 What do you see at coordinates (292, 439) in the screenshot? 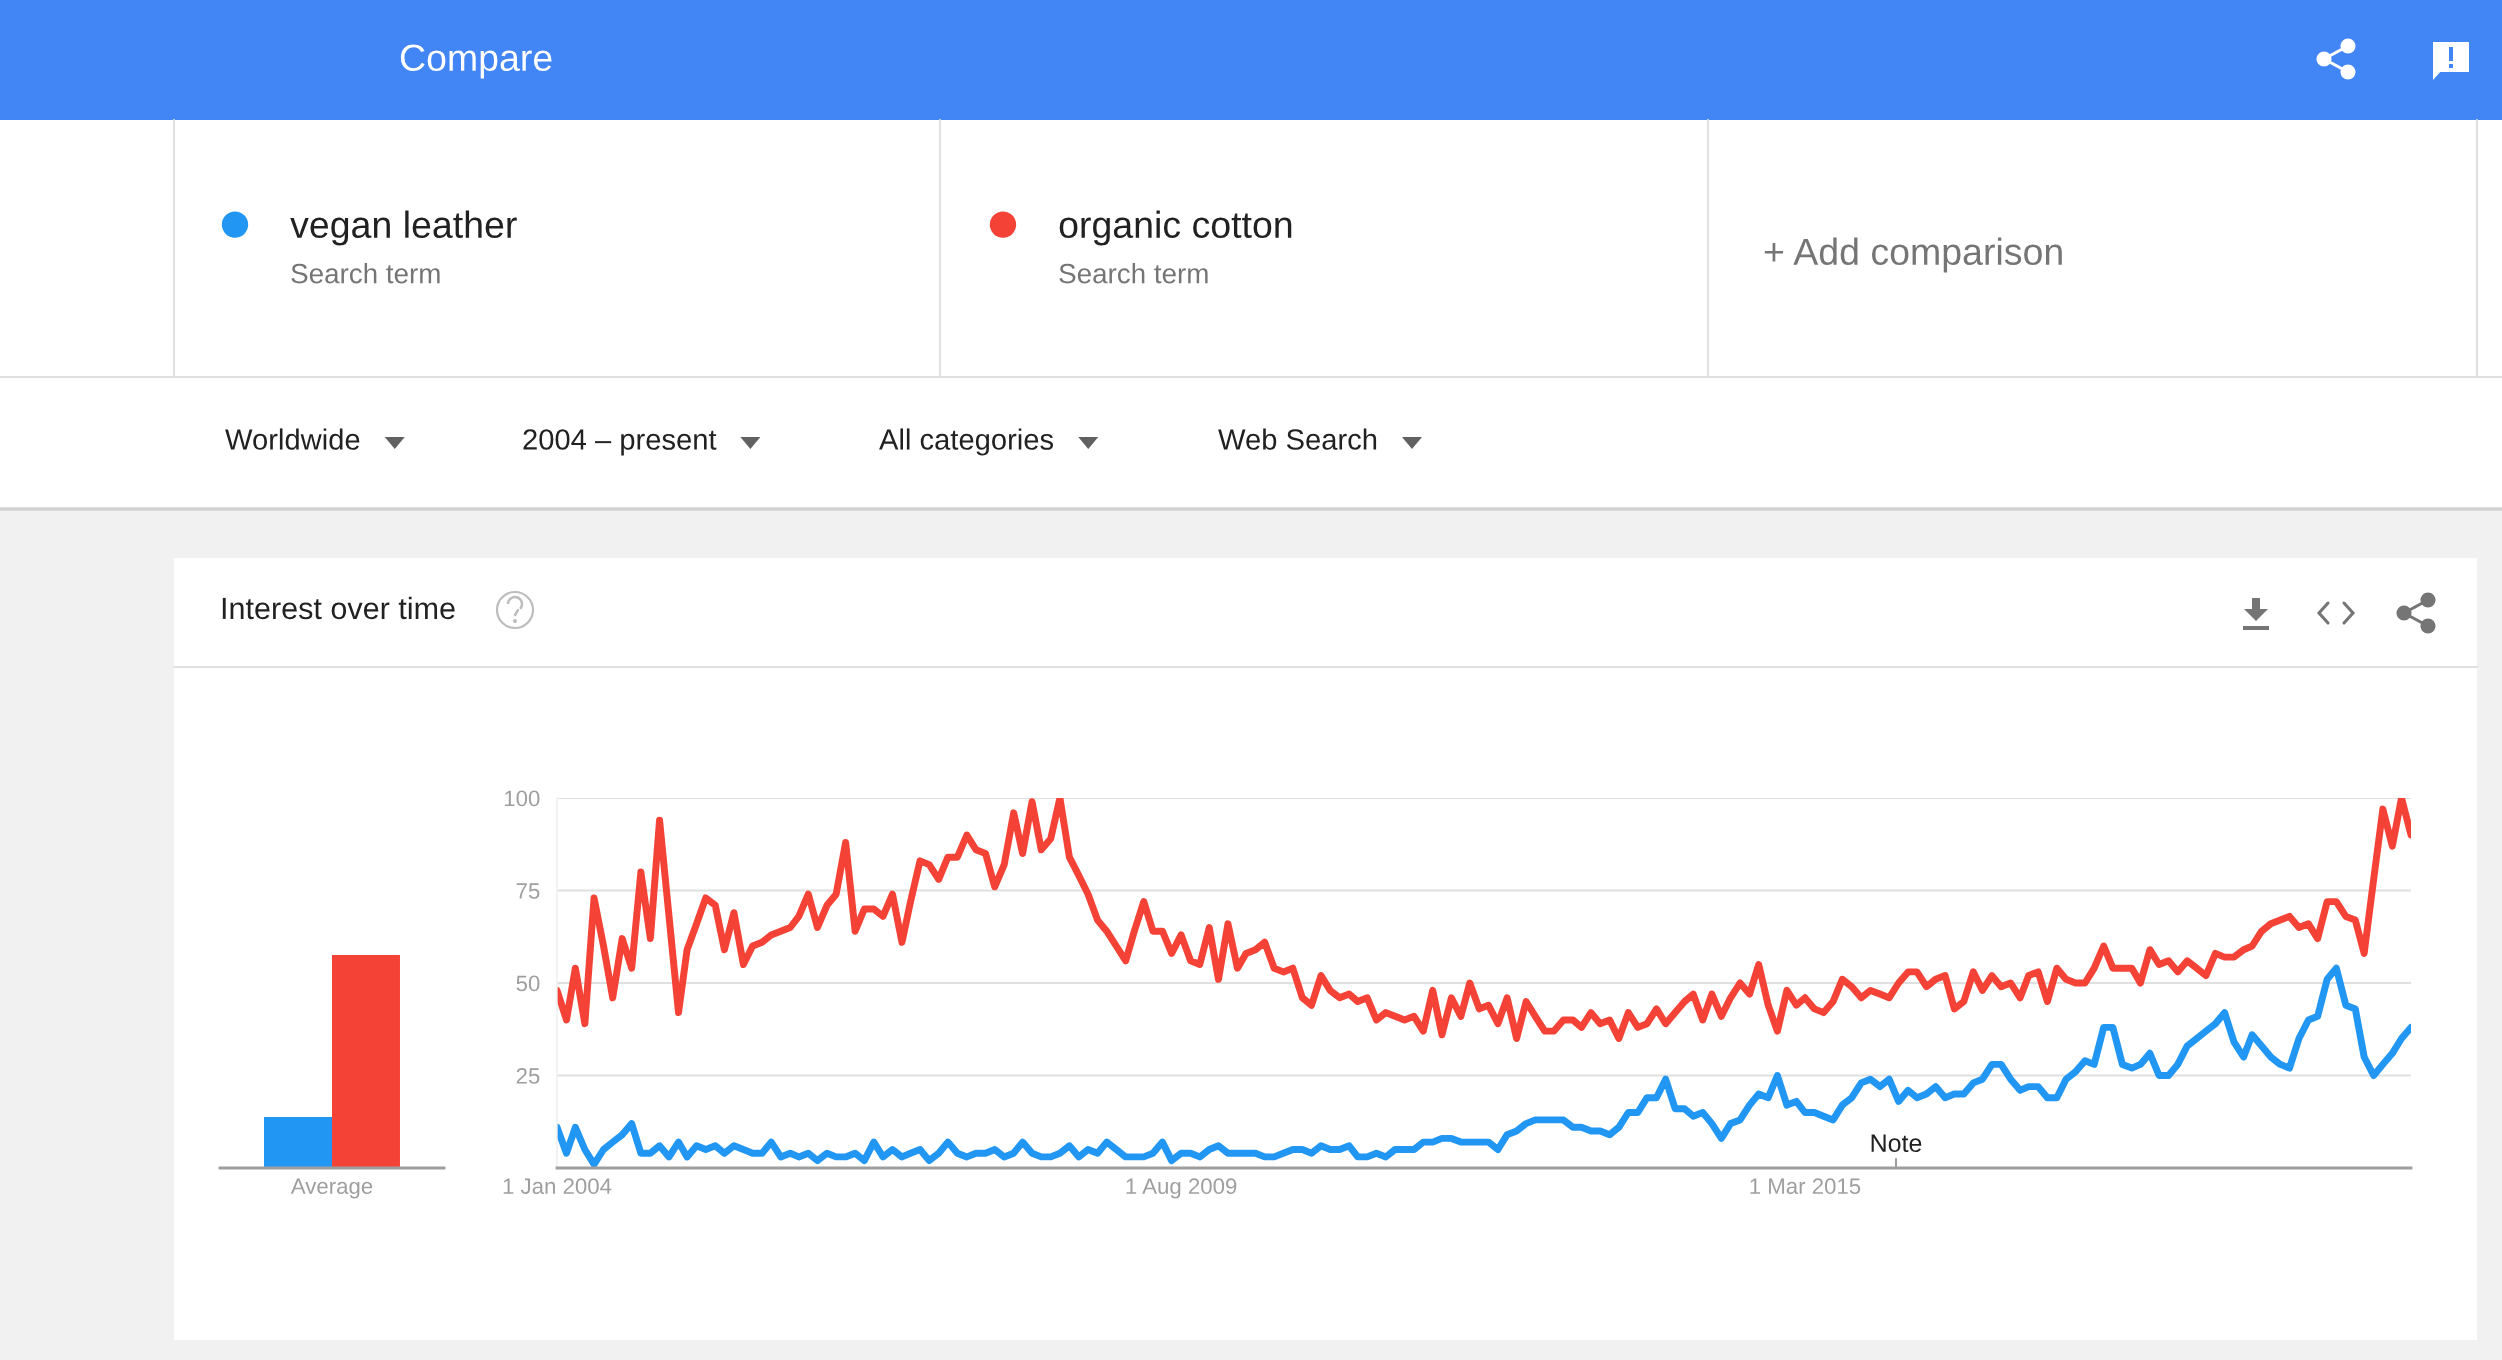
I see `text: Worldwide` at bounding box center [292, 439].